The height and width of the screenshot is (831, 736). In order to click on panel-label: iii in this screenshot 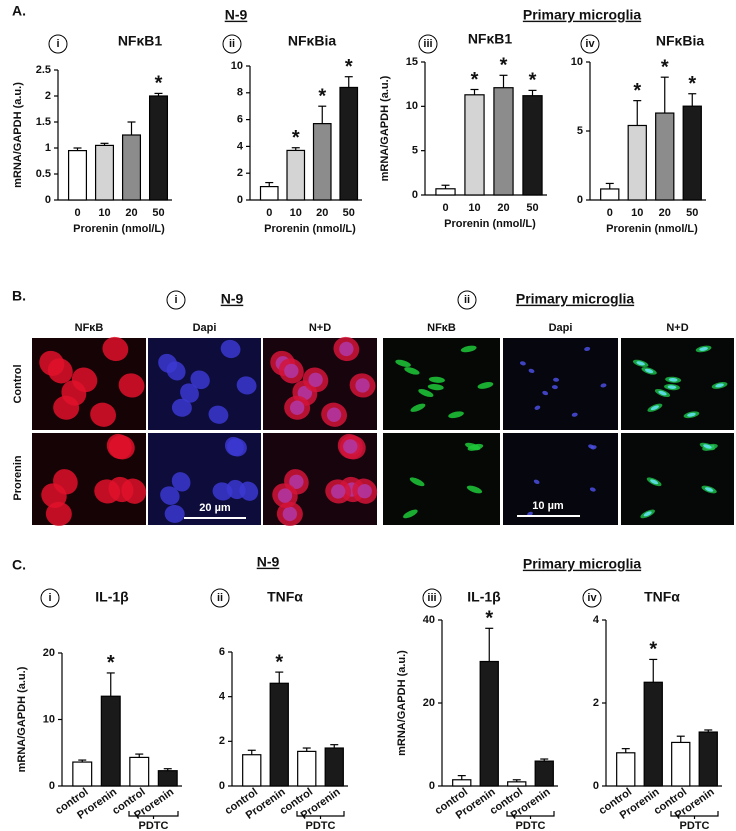, I will do `click(427, 44)`.